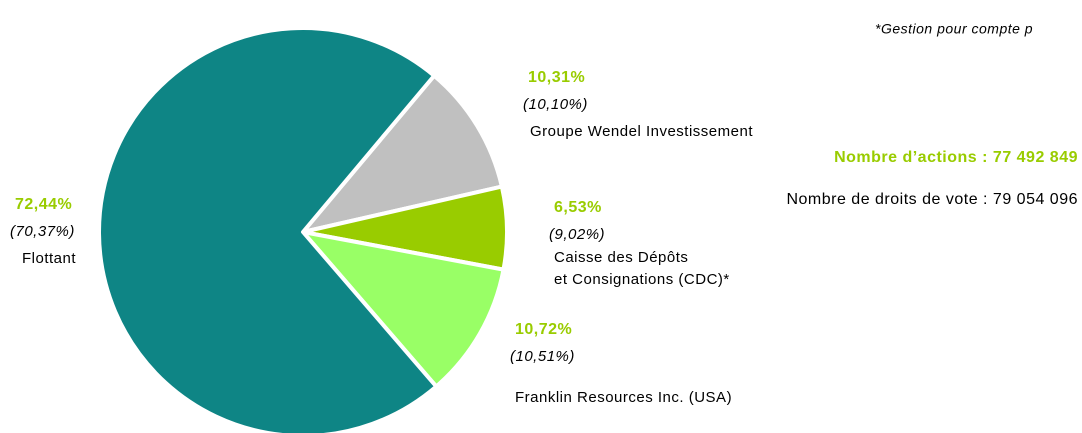 The width and height of the screenshot is (1082, 433). Describe the element at coordinates (642, 279) in the screenshot. I see `category-label: et Consignations (CDC)*` at that location.